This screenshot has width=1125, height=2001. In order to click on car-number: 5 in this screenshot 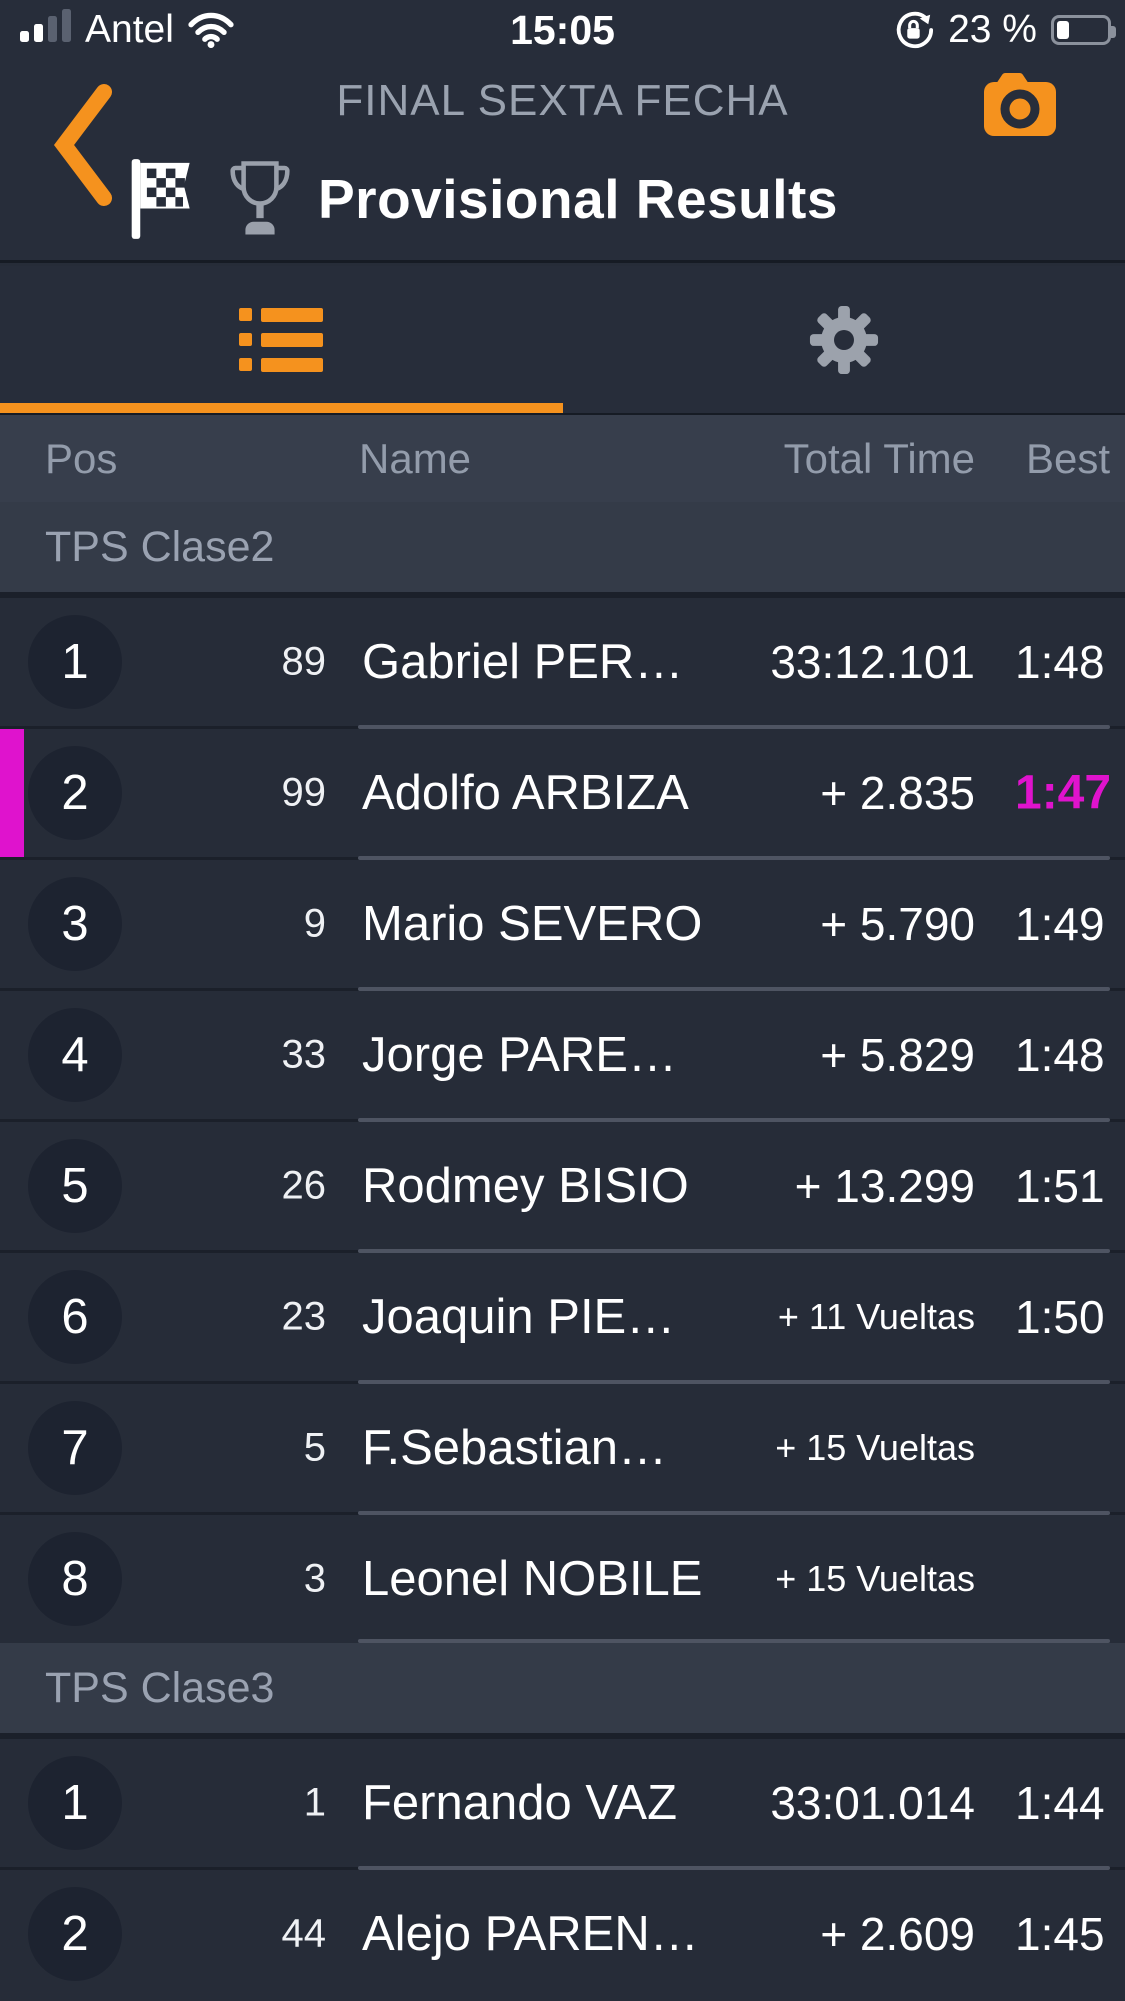, I will do `click(314, 1447)`.